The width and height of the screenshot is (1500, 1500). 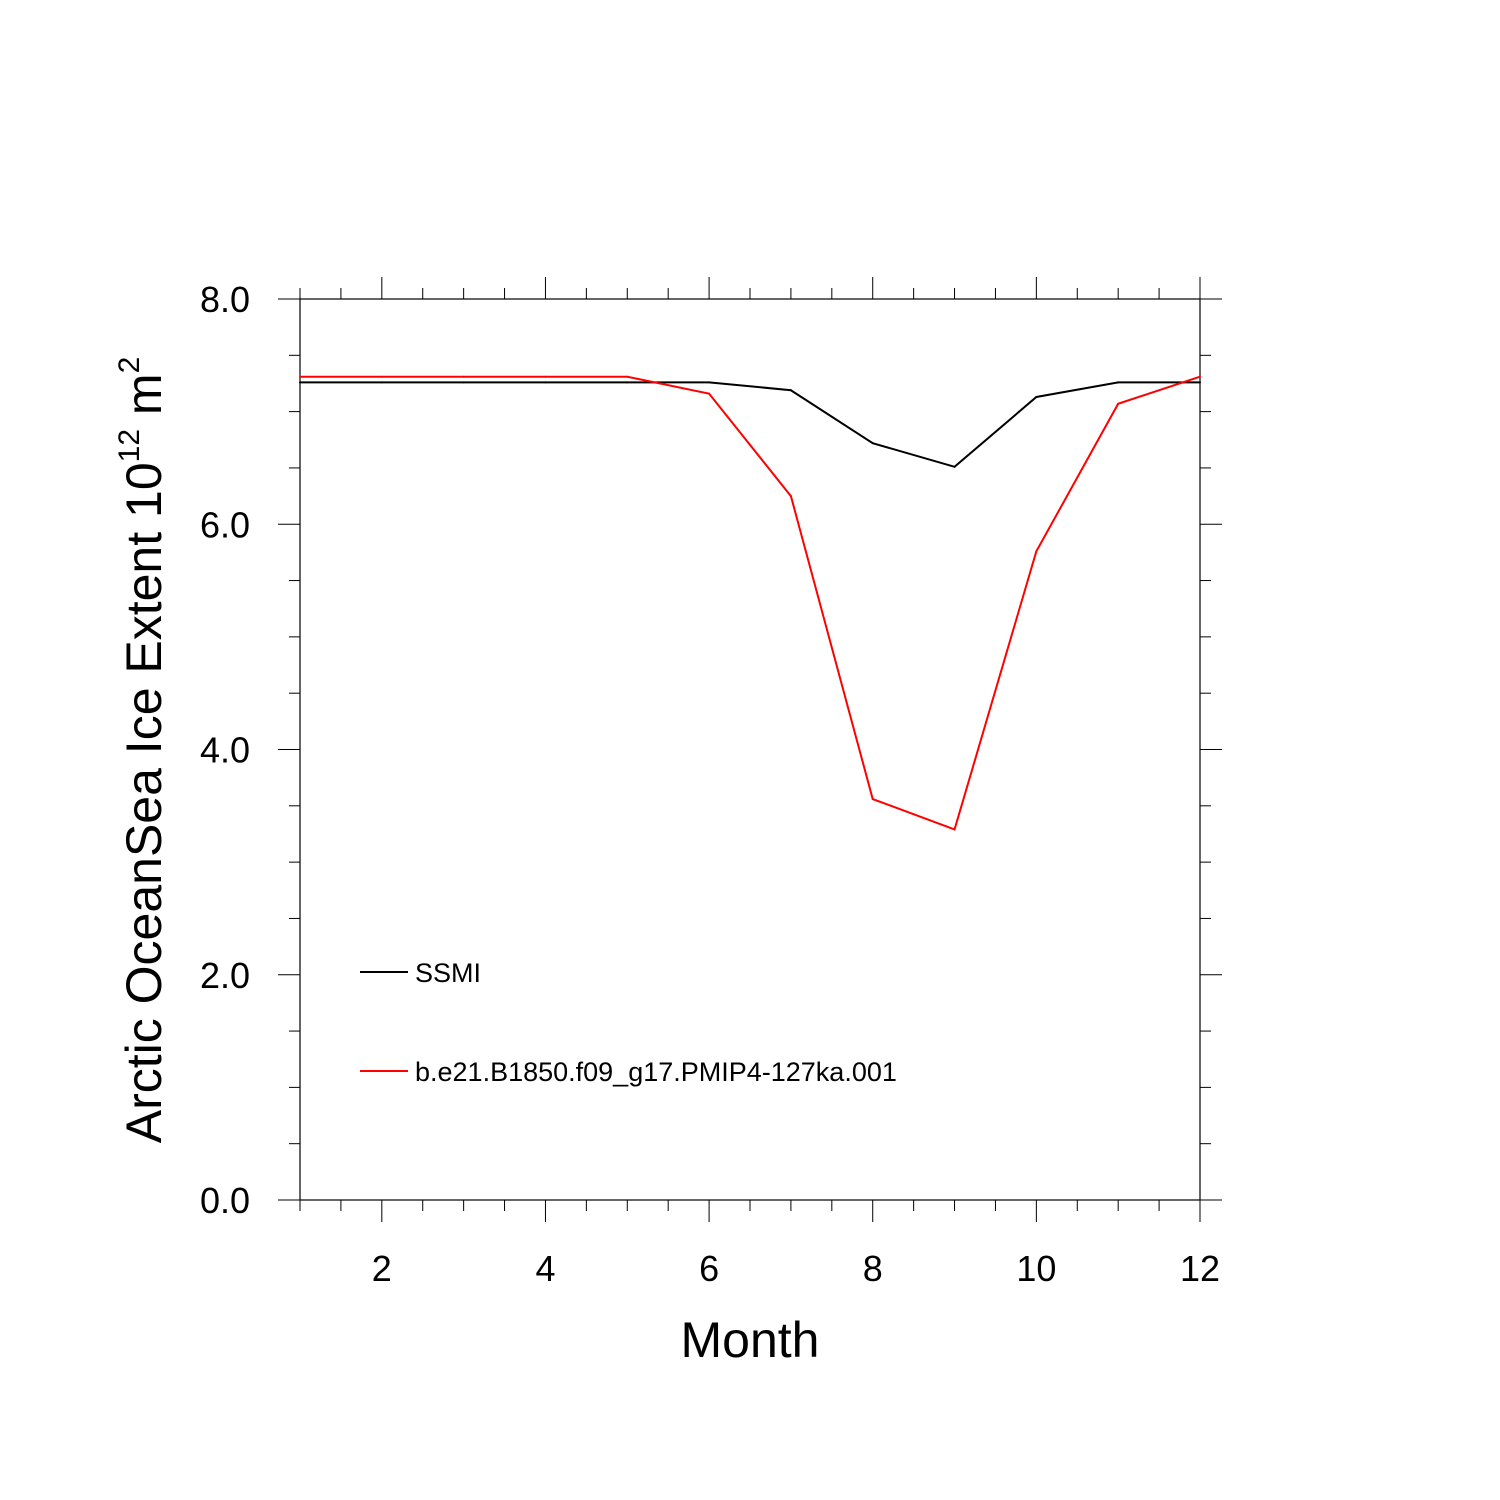 I want to click on x-tick-label: 10, so click(x=1036, y=1268).